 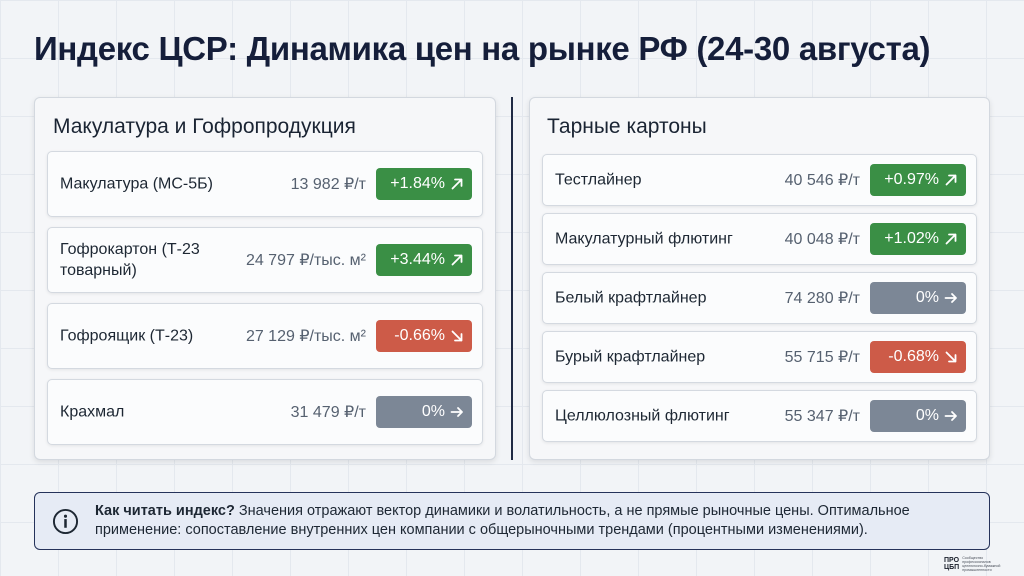 What do you see at coordinates (822, 416) in the screenshot?
I see `item-price: 55 347 ₽/т` at bounding box center [822, 416].